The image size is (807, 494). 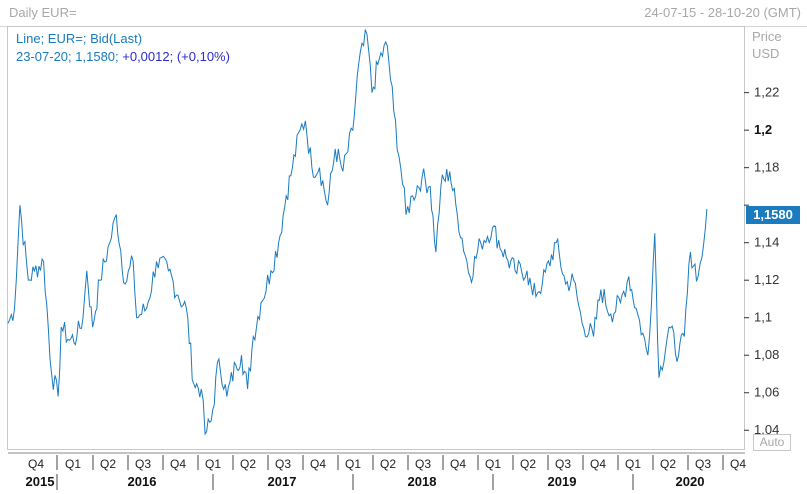 I want to click on date-range: 24-07-15 - 28-10-20 (GMT), so click(x=722, y=12).